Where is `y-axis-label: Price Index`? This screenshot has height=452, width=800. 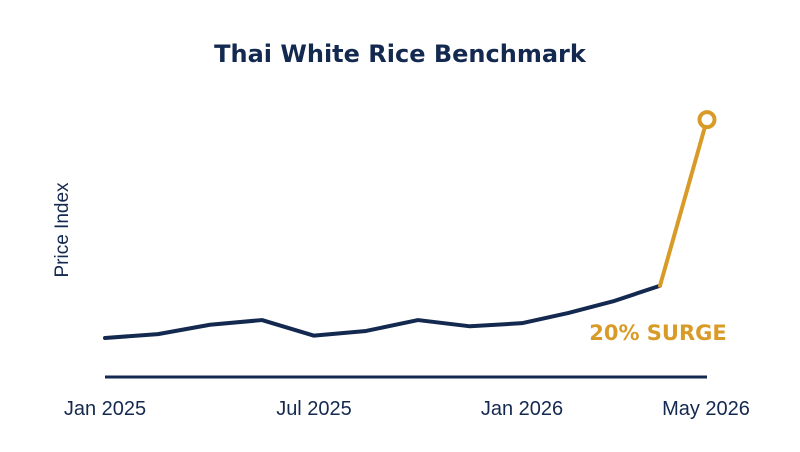 y-axis-label: Price Index is located at coordinates (62, 230).